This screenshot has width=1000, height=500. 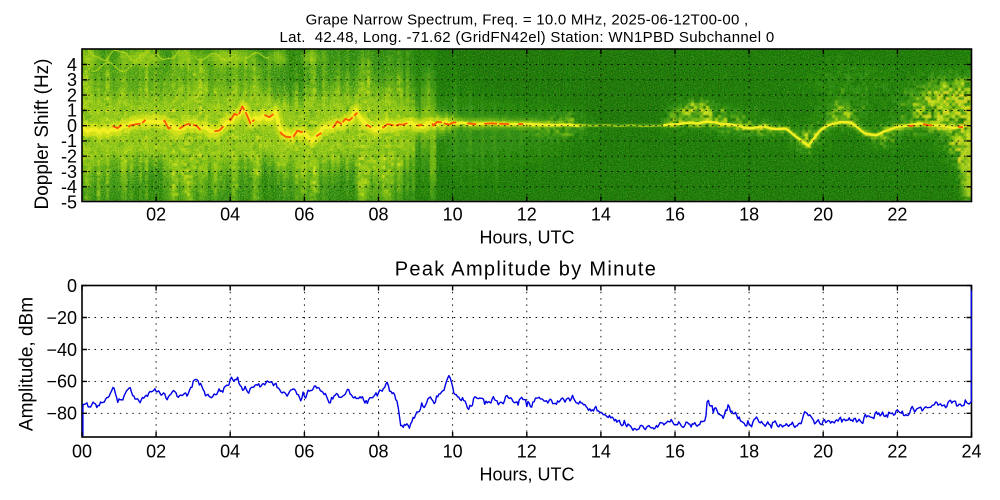 What do you see at coordinates (61, 414) in the screenshot?
I see `svg-text: −80` at bounding box center [61, 414].